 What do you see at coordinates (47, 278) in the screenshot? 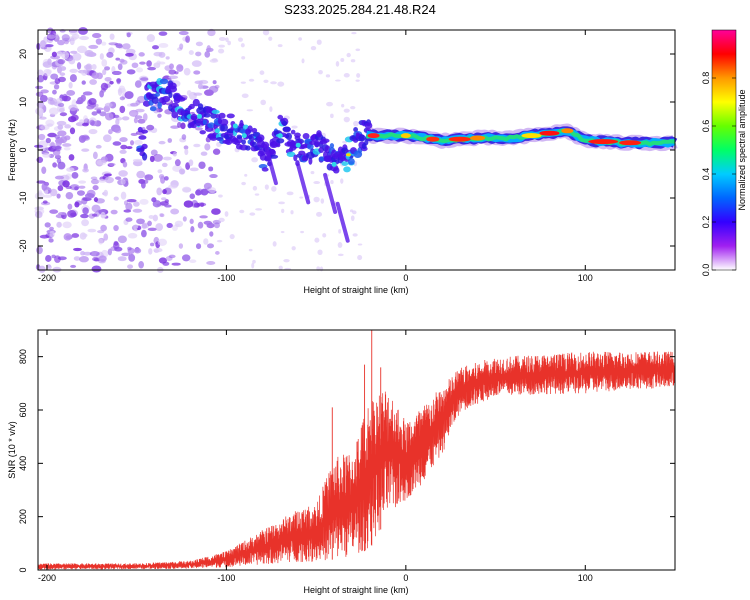
I see `x-tick-label: -200` at bounding box center [47, 278].